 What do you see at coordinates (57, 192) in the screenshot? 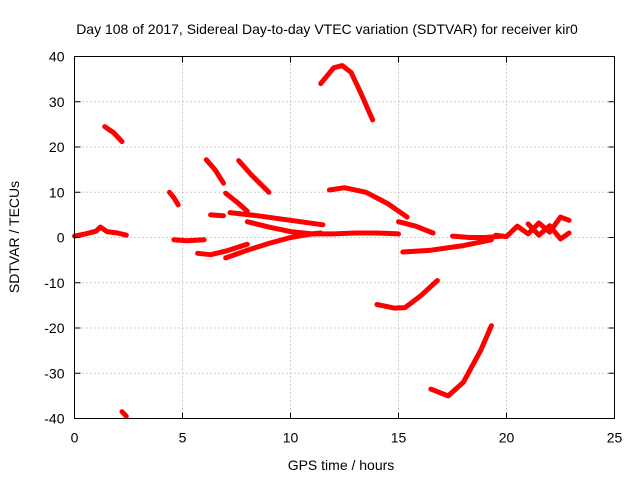
I see `y-tick-label: 10` at bounding box center [57, 192].